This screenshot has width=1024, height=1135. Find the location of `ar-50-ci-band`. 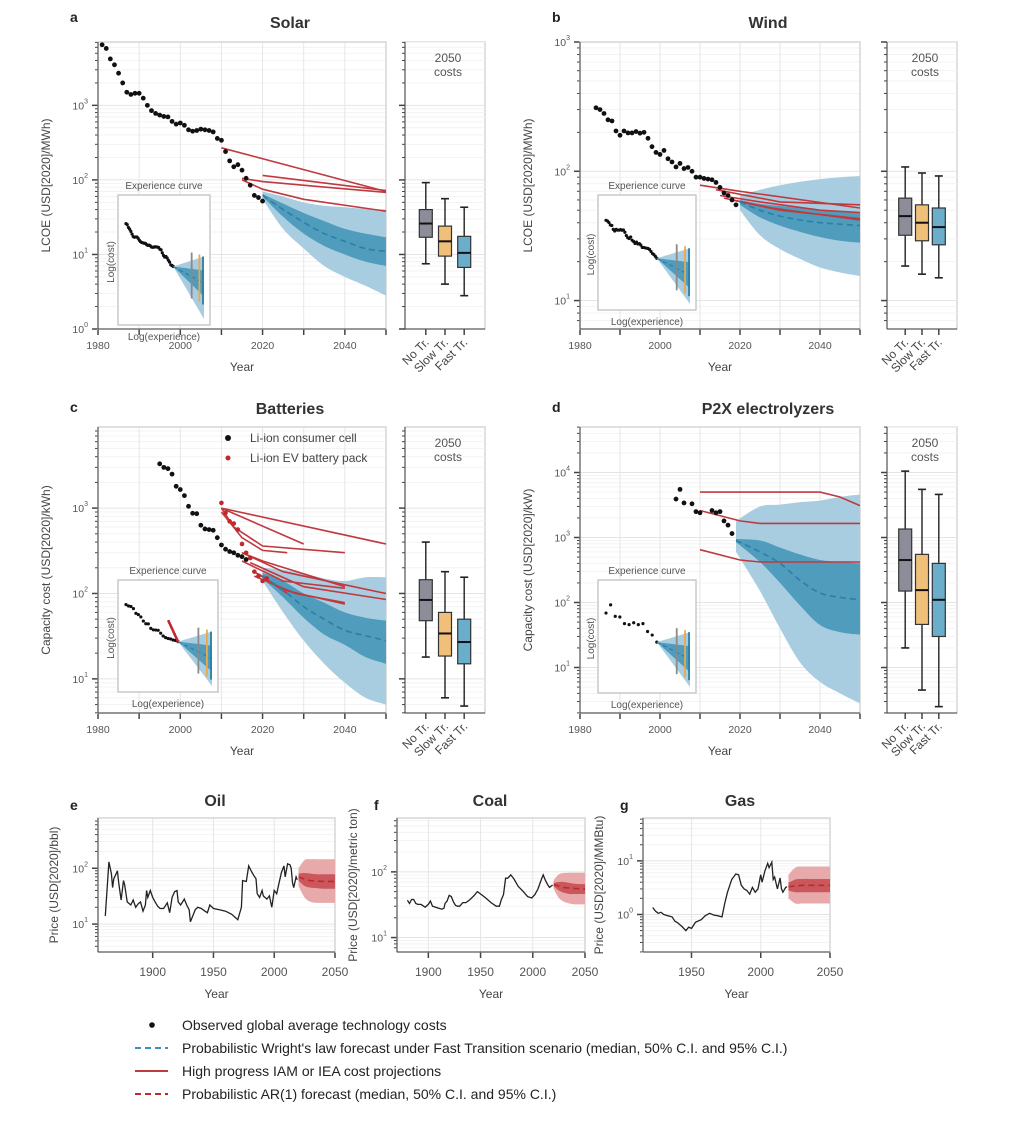

ar-50-ci-band is located at coordinates (316, 881).